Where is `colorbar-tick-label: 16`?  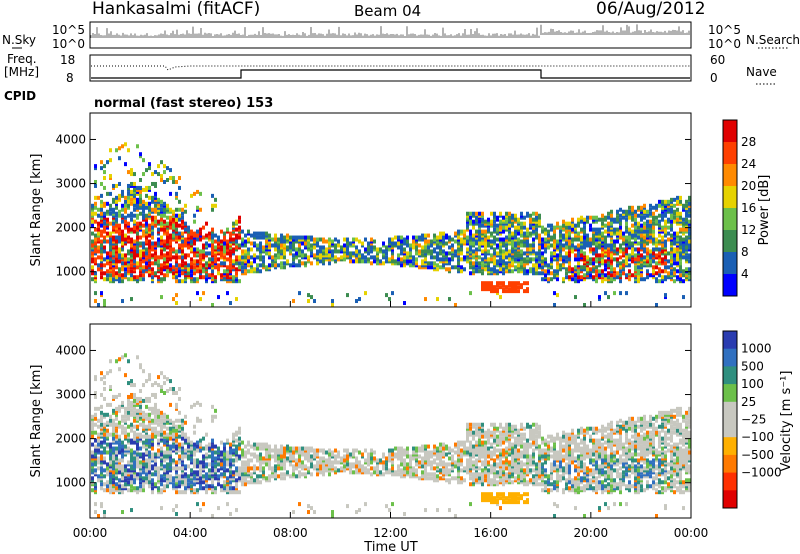 colorbar-tick-label: 16 is located at coordinates (748, 208).